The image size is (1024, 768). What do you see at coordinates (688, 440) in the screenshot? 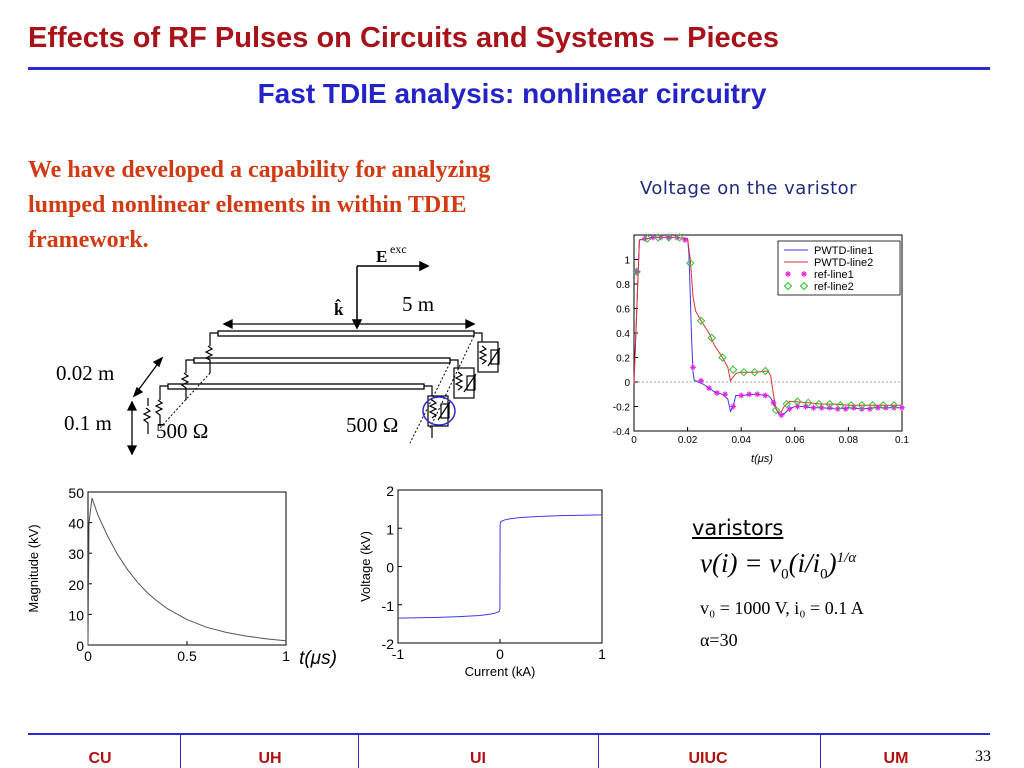
I see `x-tick-label: 0.02` at bounding box center [688, 440].